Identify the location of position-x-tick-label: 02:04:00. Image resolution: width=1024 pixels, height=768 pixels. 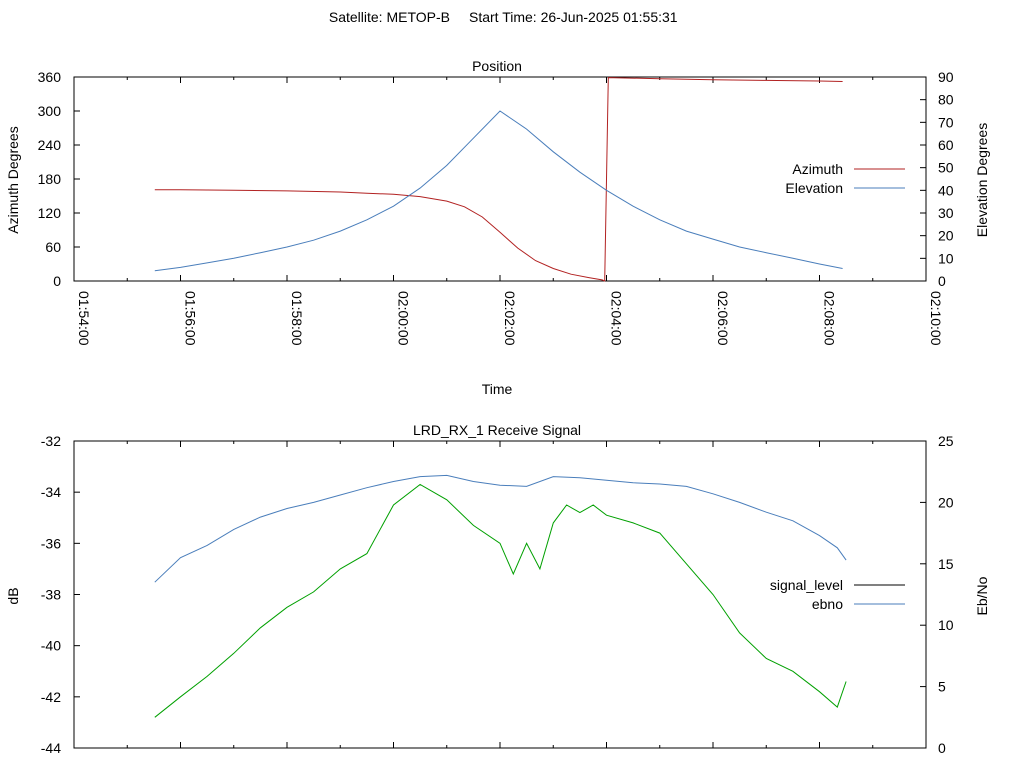
(617, 318).